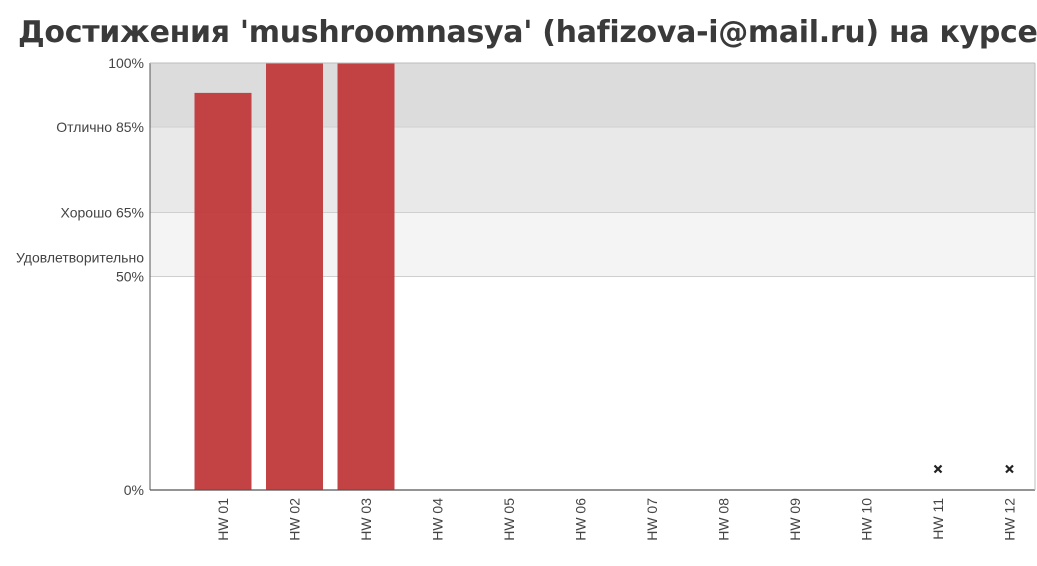 This screenshot has height=566, width=1037. Describe the element at coordinates (1010, 519) in the screenshot. I see `x-tick-label-hw-12: HW 12` at that location.